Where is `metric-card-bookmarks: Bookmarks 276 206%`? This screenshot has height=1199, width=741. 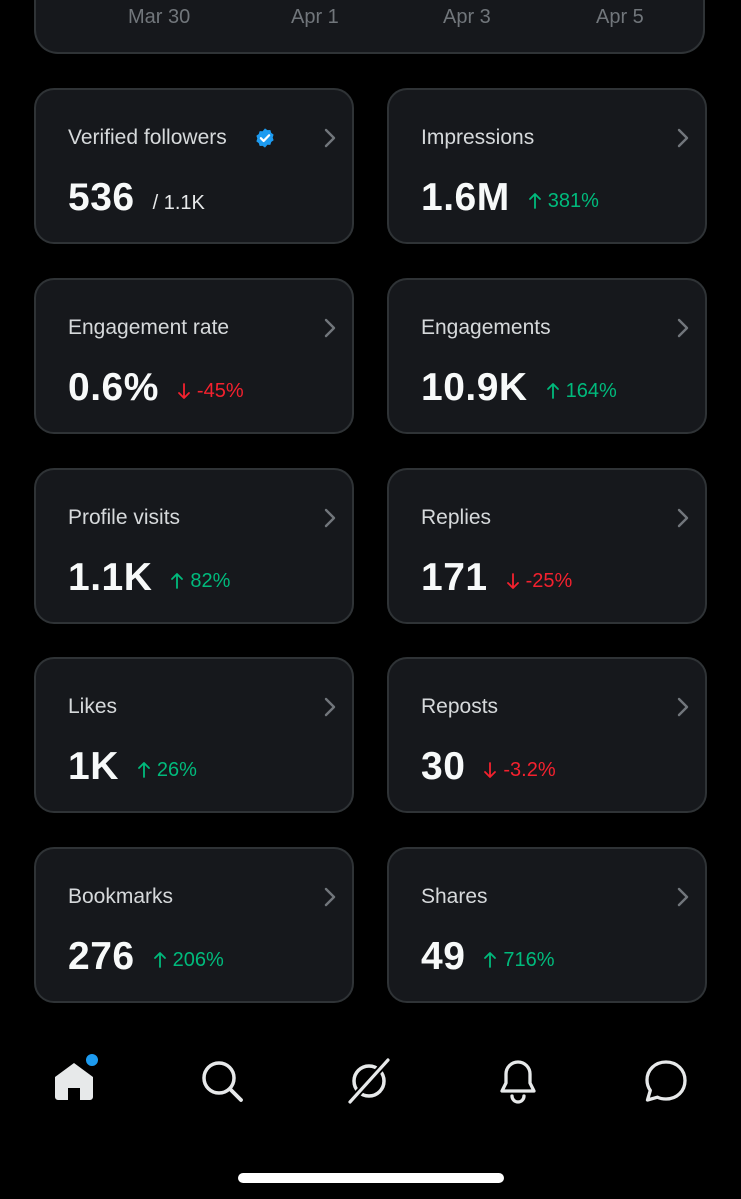
metric-card-bookmarks: Bookmarks 276 206% is located at coordinates (194, 925).